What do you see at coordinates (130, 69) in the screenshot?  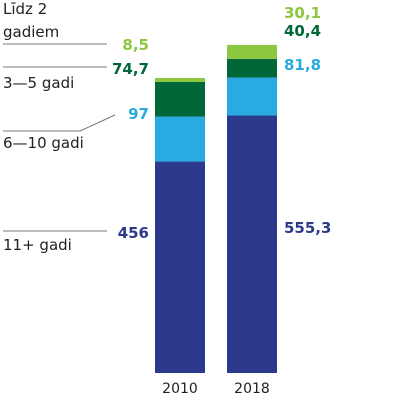 I see `data-label-2010-2: 74,7` at bounding box center [130, 69].